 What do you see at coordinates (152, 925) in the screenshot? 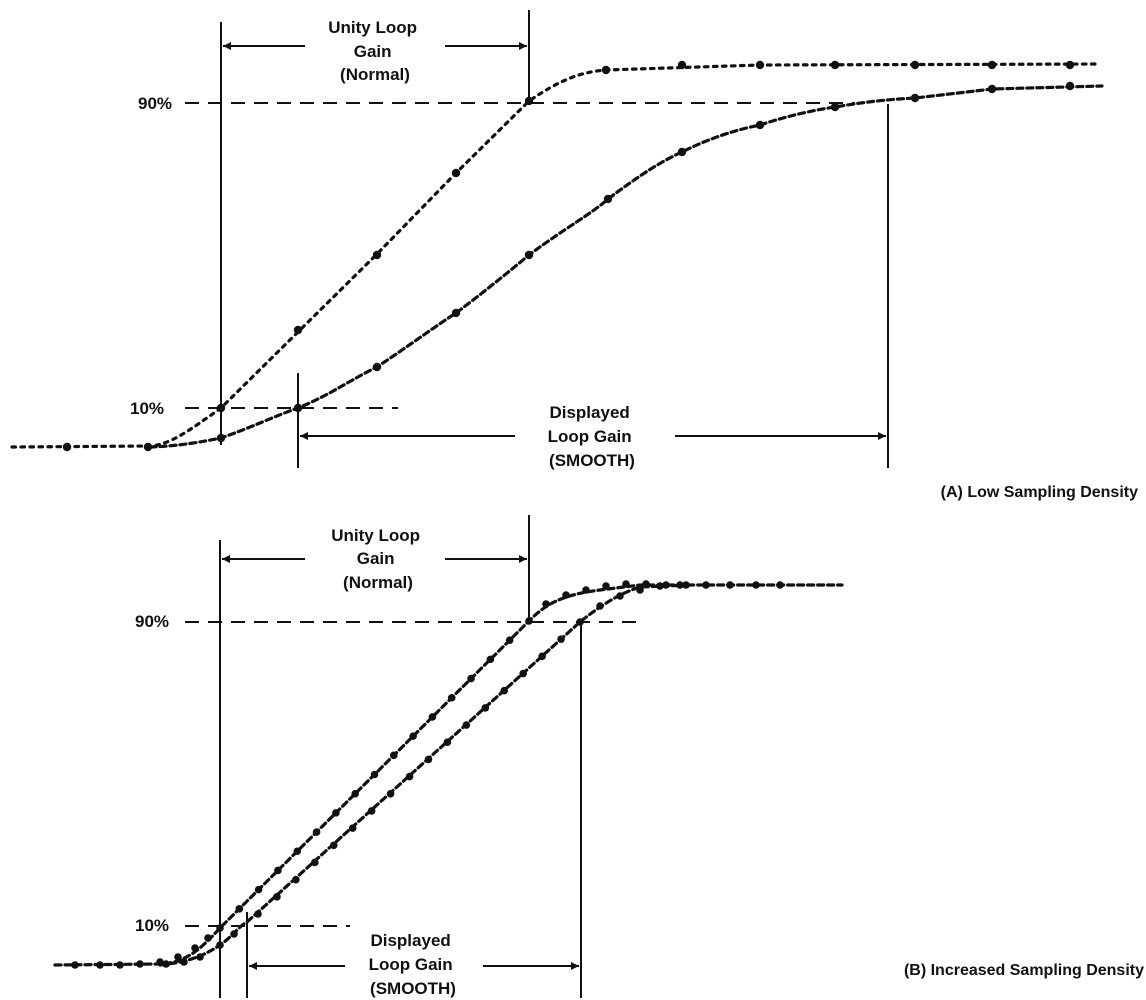
I see `panel-b-10-label: 10%` at bounding box center [152, 925].